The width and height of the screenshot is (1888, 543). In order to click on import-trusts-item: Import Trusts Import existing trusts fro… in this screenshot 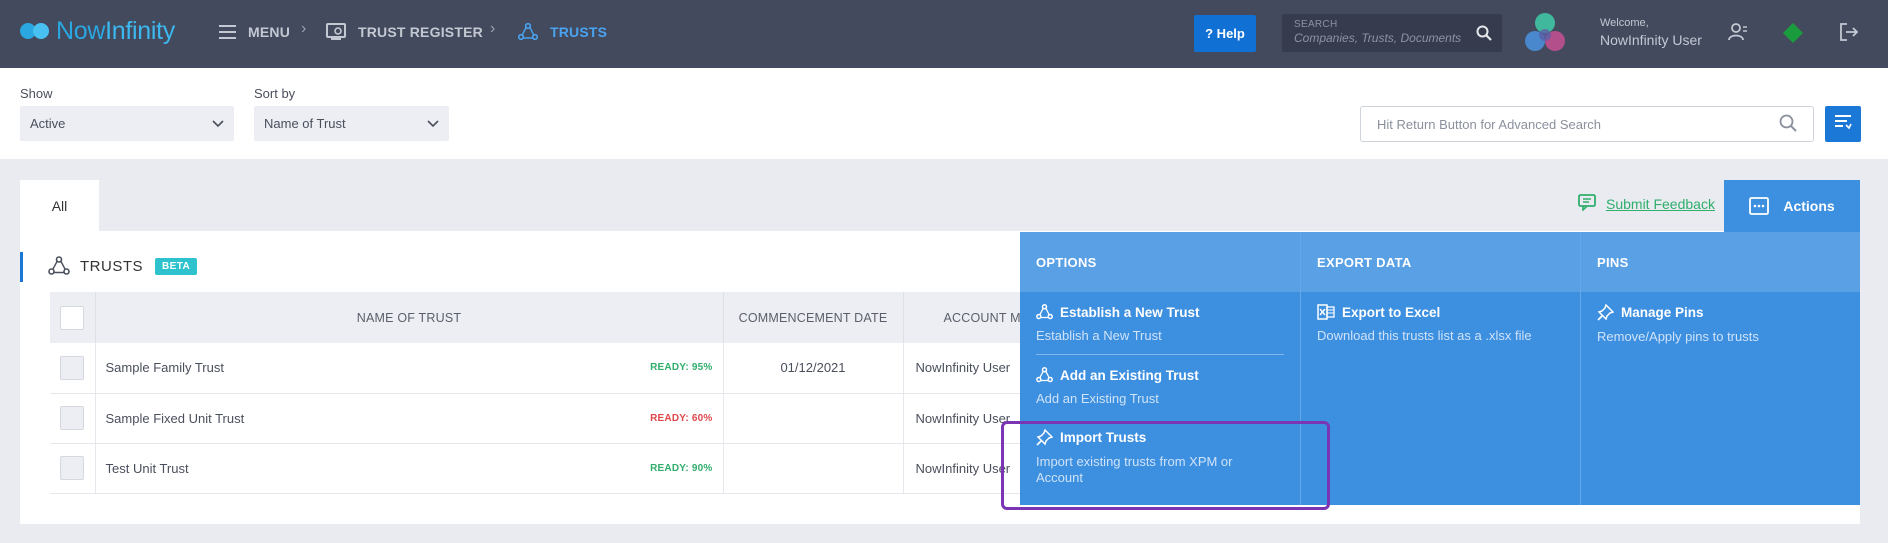, I will do `click(1160, 456)`.